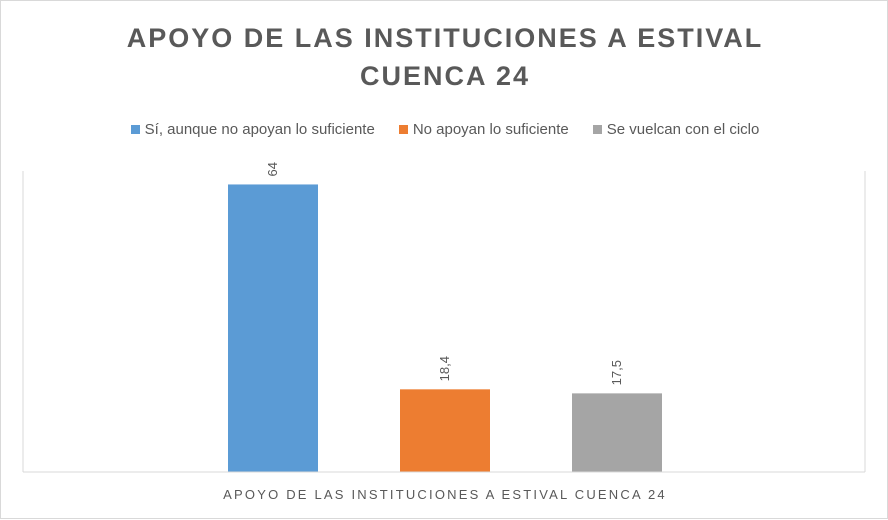 Image resolution: width=888 pixels, height=520 pixels. What do you see at coordinates (272, 169) in the screenshot?
I see `data-label-1: 64` at bounding box center [272, 169].